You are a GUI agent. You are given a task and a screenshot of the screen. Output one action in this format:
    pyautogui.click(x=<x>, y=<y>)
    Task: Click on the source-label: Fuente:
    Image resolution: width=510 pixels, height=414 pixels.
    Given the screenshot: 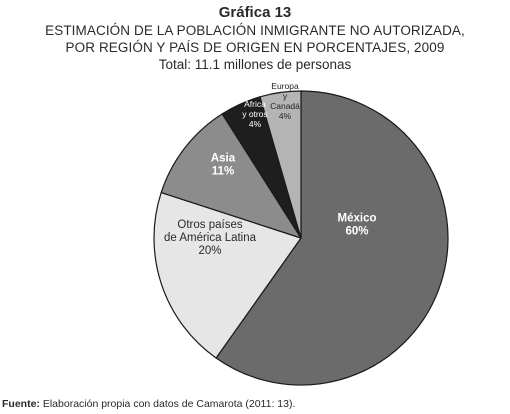 What is the action you would take?
    pyautogui.click(x=21, y=404)
    